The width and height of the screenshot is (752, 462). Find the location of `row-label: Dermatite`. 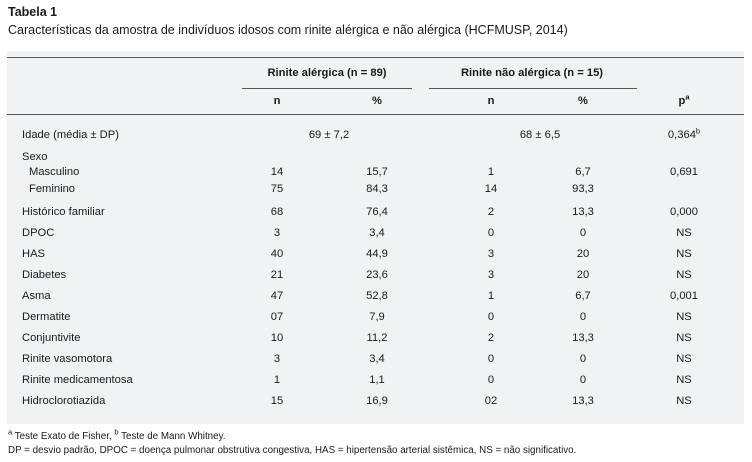

row-label: Dermatite is located at coordinates (46, 317).